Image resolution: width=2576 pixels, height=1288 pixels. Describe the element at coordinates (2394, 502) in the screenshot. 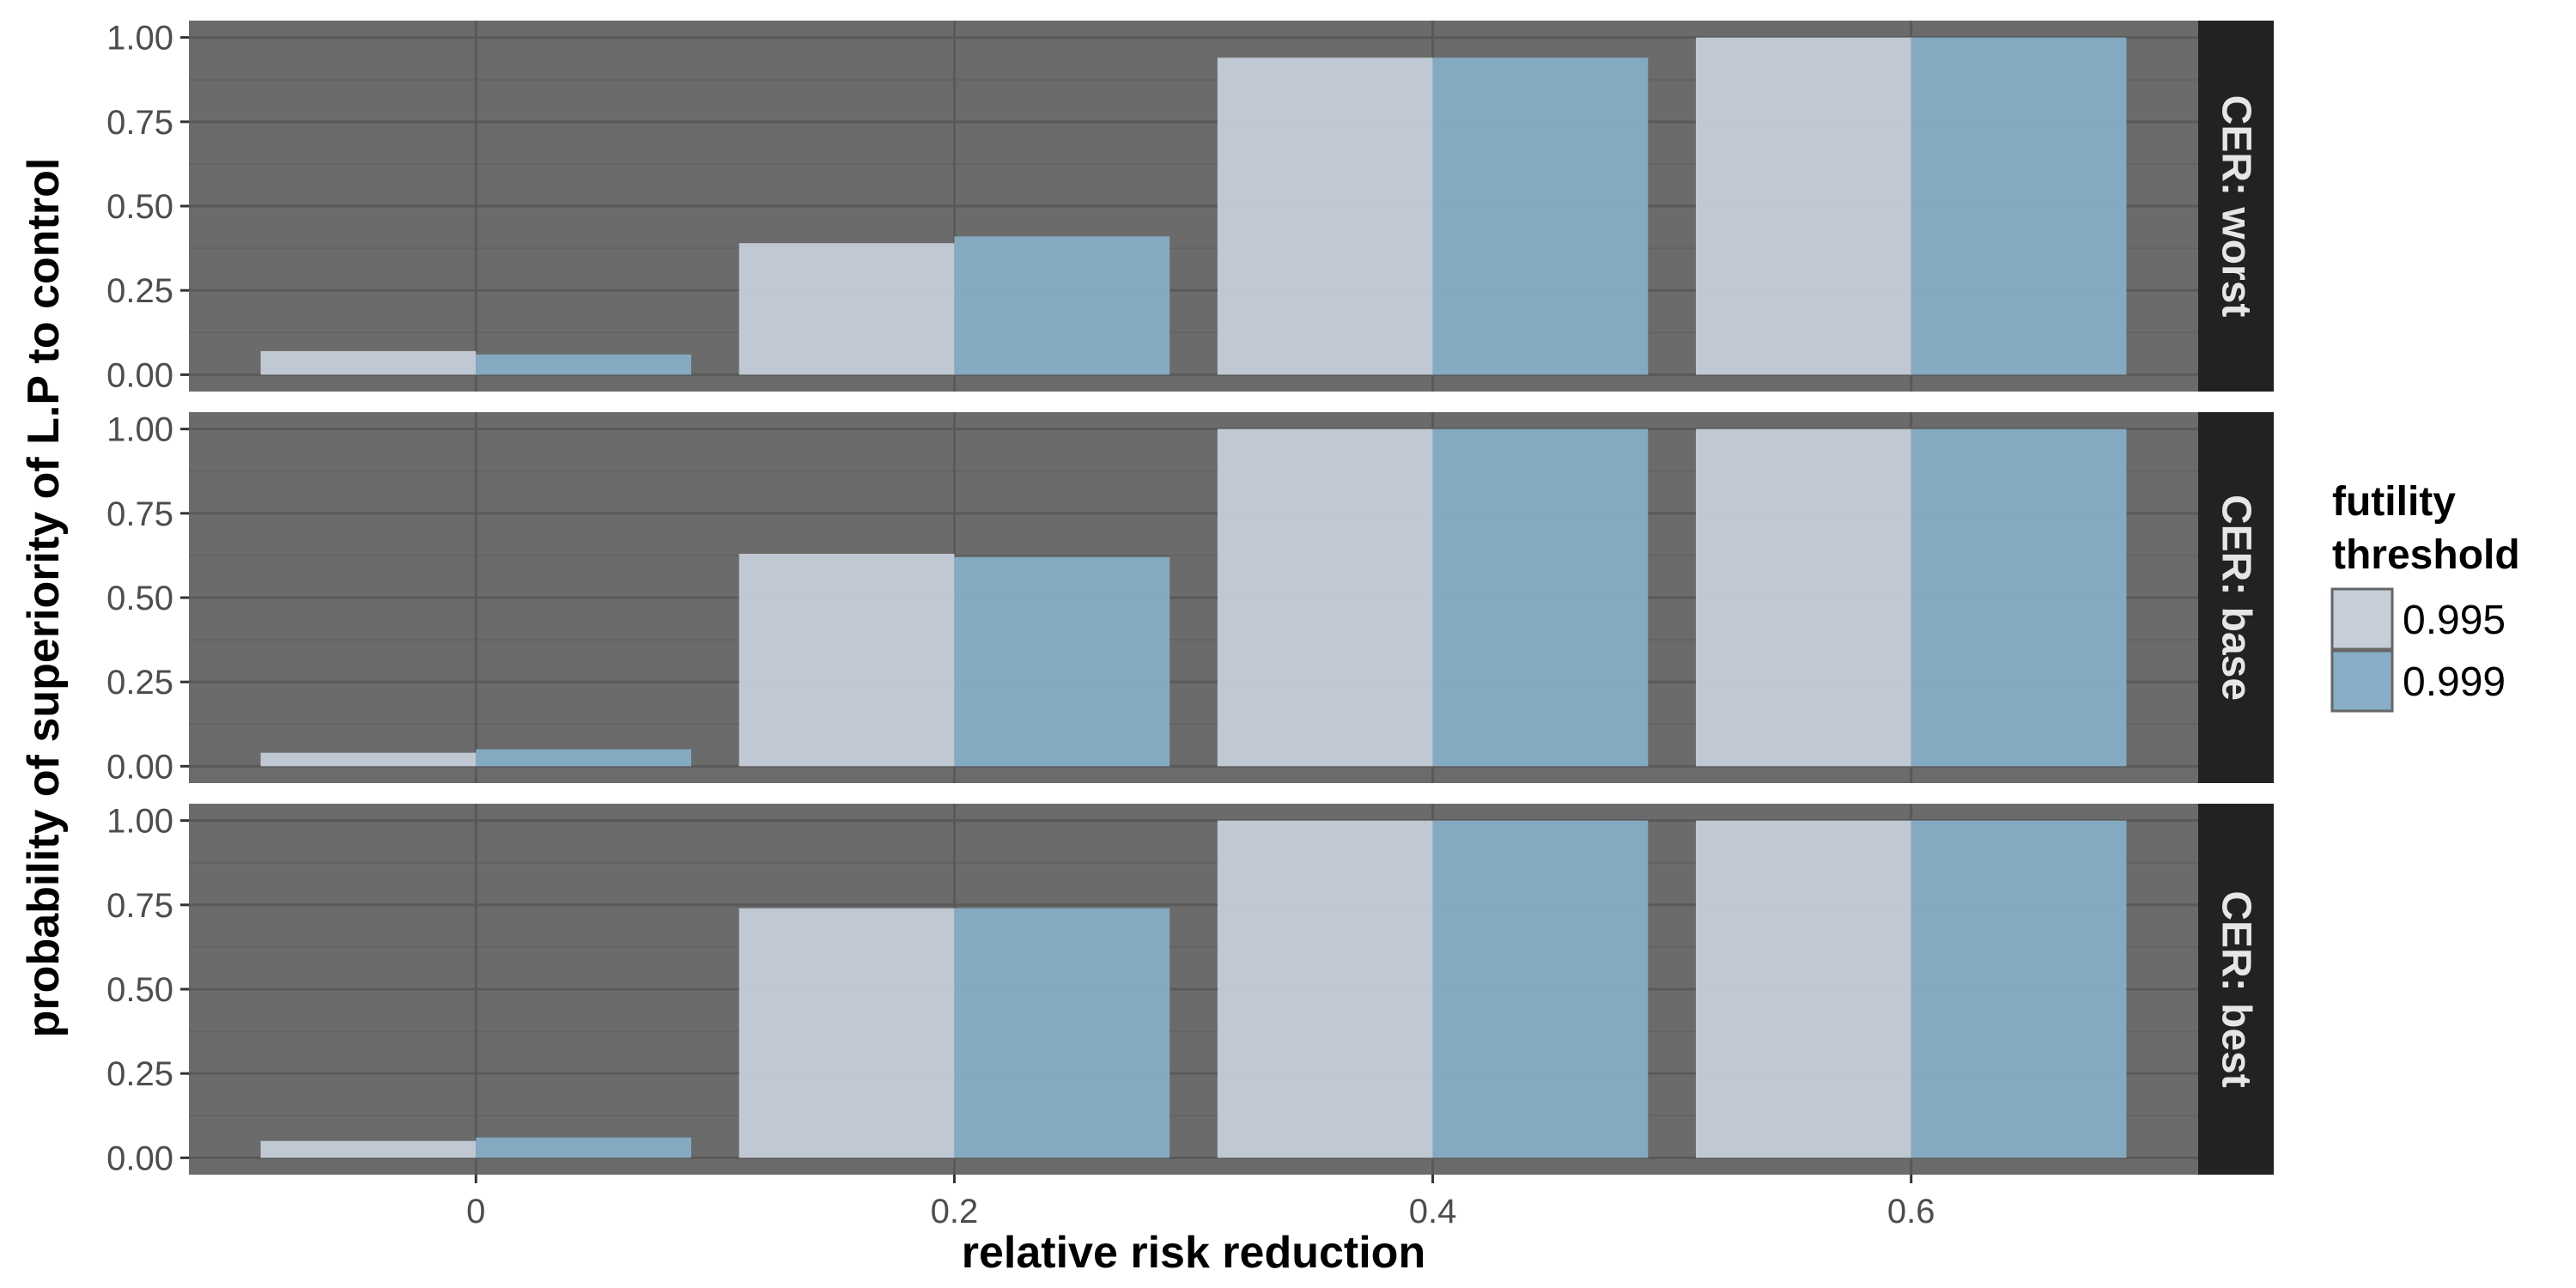

I see `legend-title-line: futility` at that location.